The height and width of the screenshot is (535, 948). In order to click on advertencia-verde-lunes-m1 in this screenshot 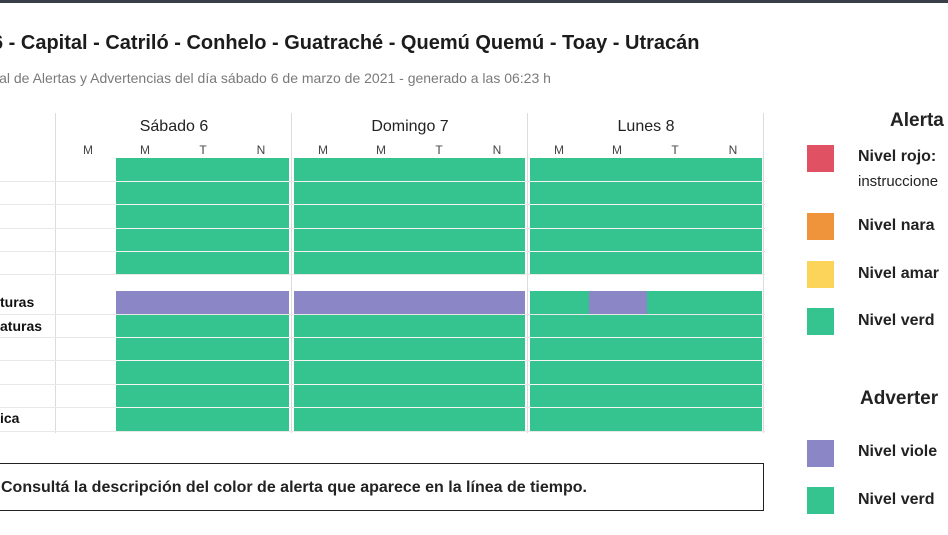, I will do `click(559, 302)`.